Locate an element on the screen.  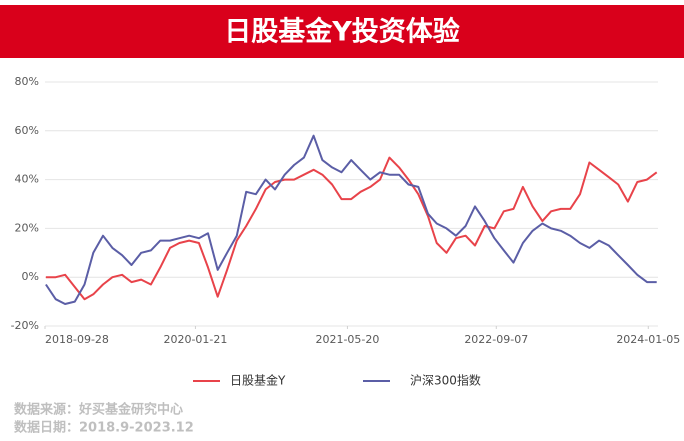
y-tick-label: 60% is located at coordinates (27, 130).